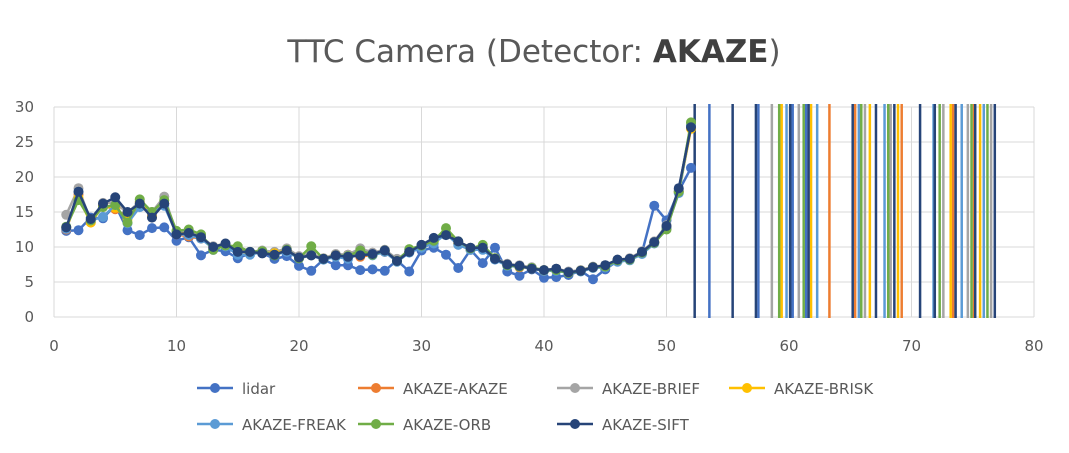  What do you see at coordinates (294, 425) in the screenshot?
I see `legend-label: AKAZE-FREAK` at bounding box center [294, 425].